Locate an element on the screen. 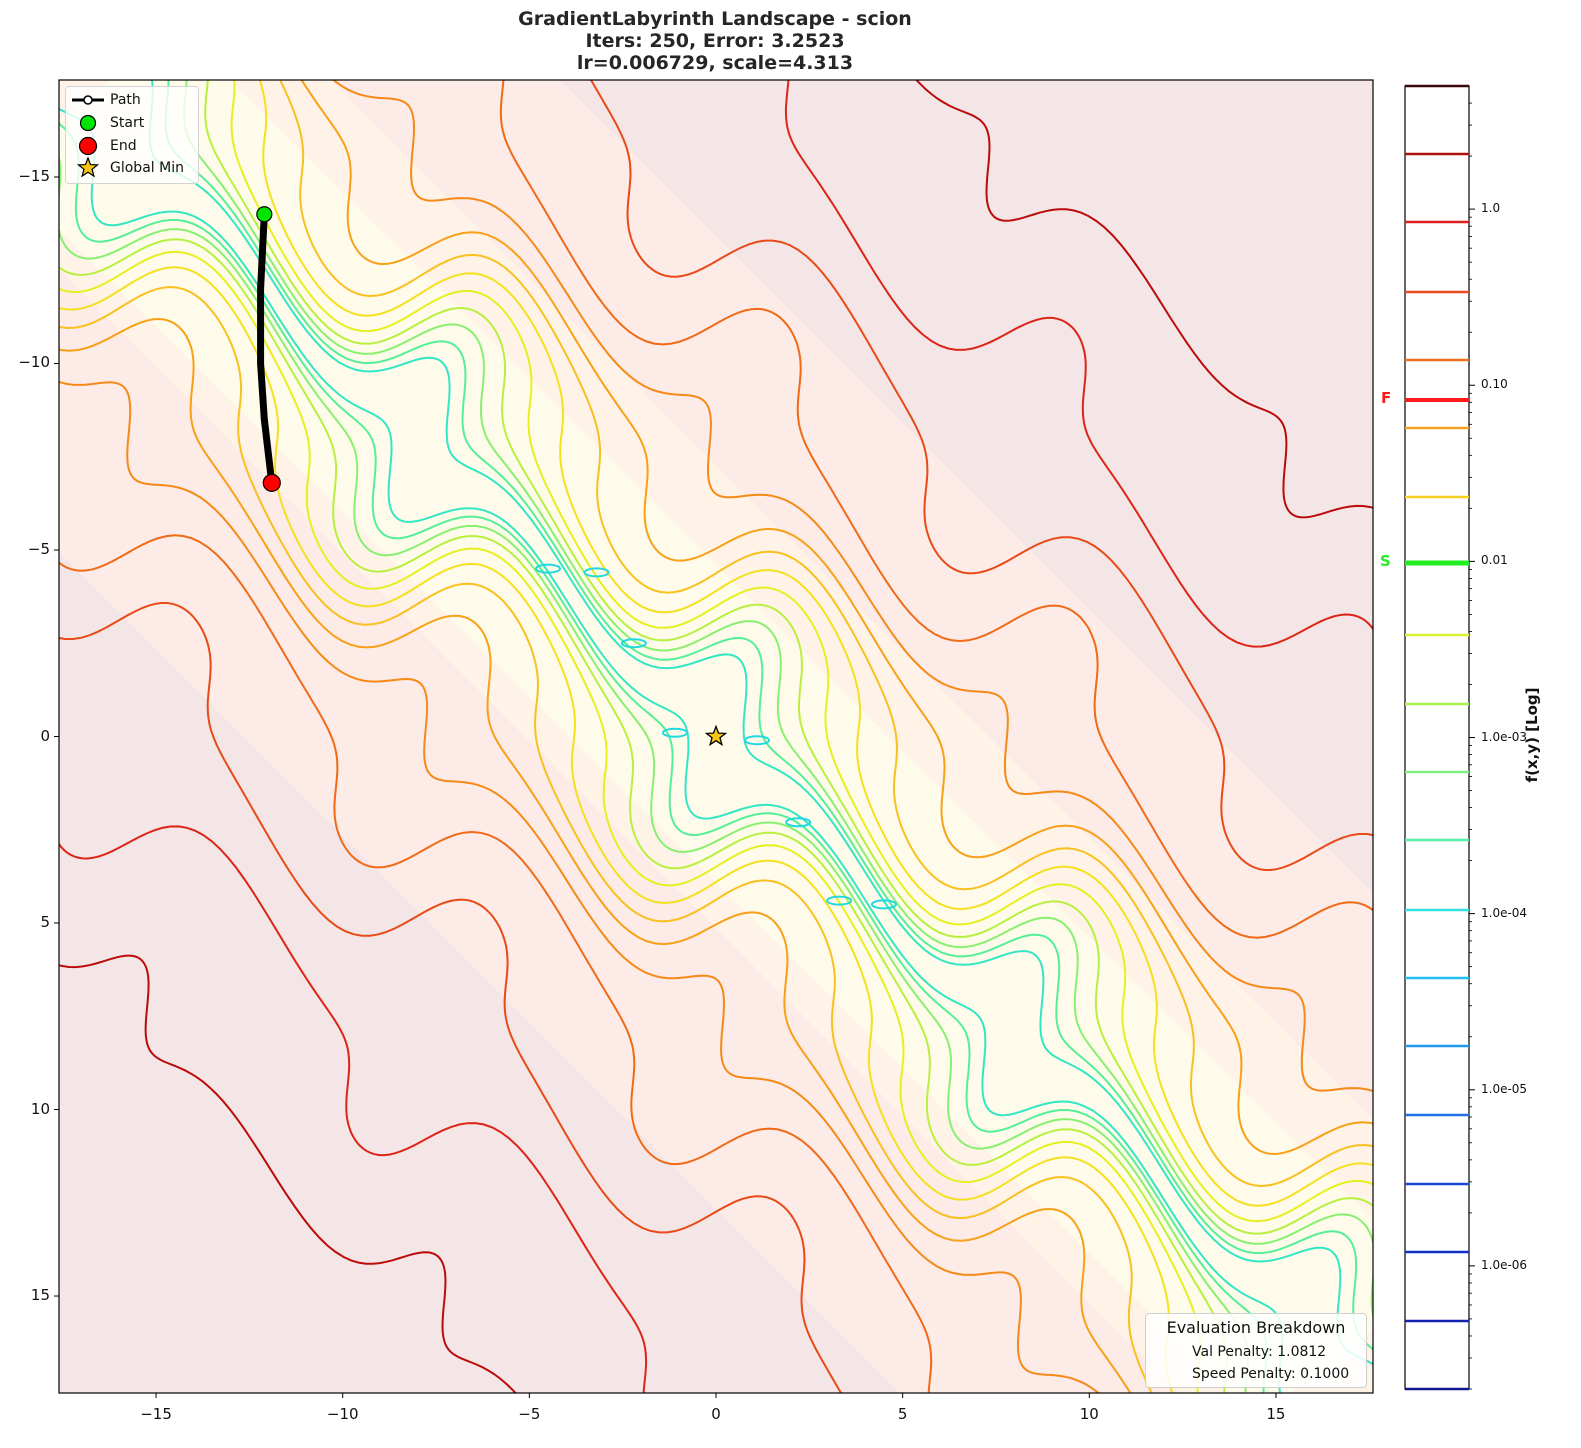 This screenshot has width=1581, height=1448. title-line-1: GradientLabyrinth Landscape - scion is located at coordinates (715, 19).